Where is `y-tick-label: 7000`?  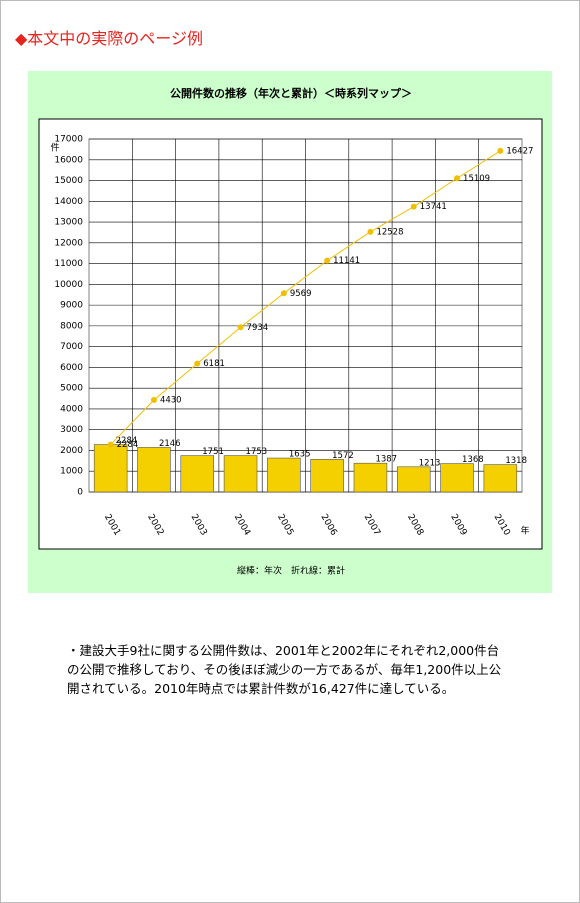
y-tick-label: 7000 is located at coordinates (71, 347).